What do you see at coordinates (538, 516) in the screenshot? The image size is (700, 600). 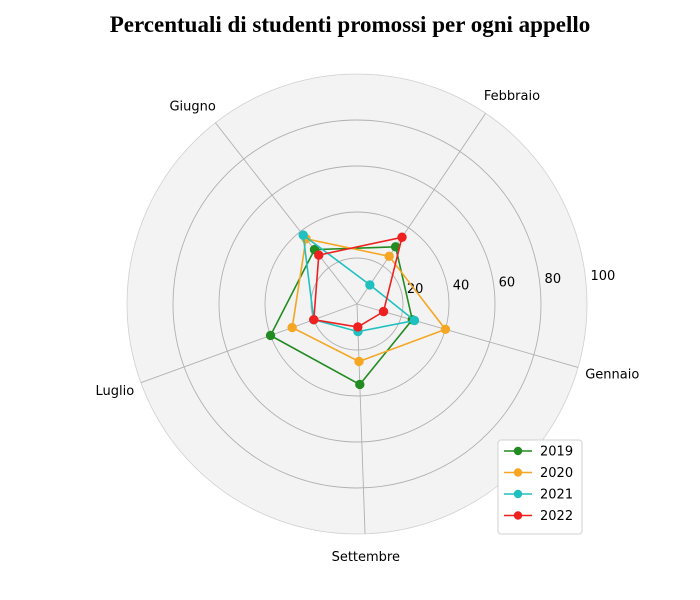 I see `legend-entry: 2022` at bounding box center [538, 516].